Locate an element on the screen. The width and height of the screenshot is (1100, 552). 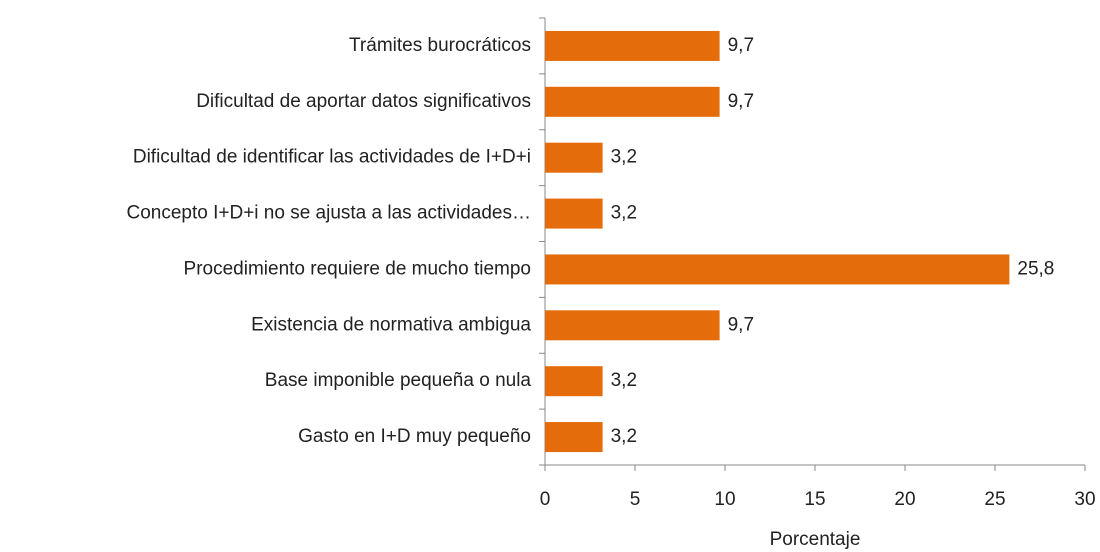
x-tick-label: 15 is located at coordinates (814, 499).